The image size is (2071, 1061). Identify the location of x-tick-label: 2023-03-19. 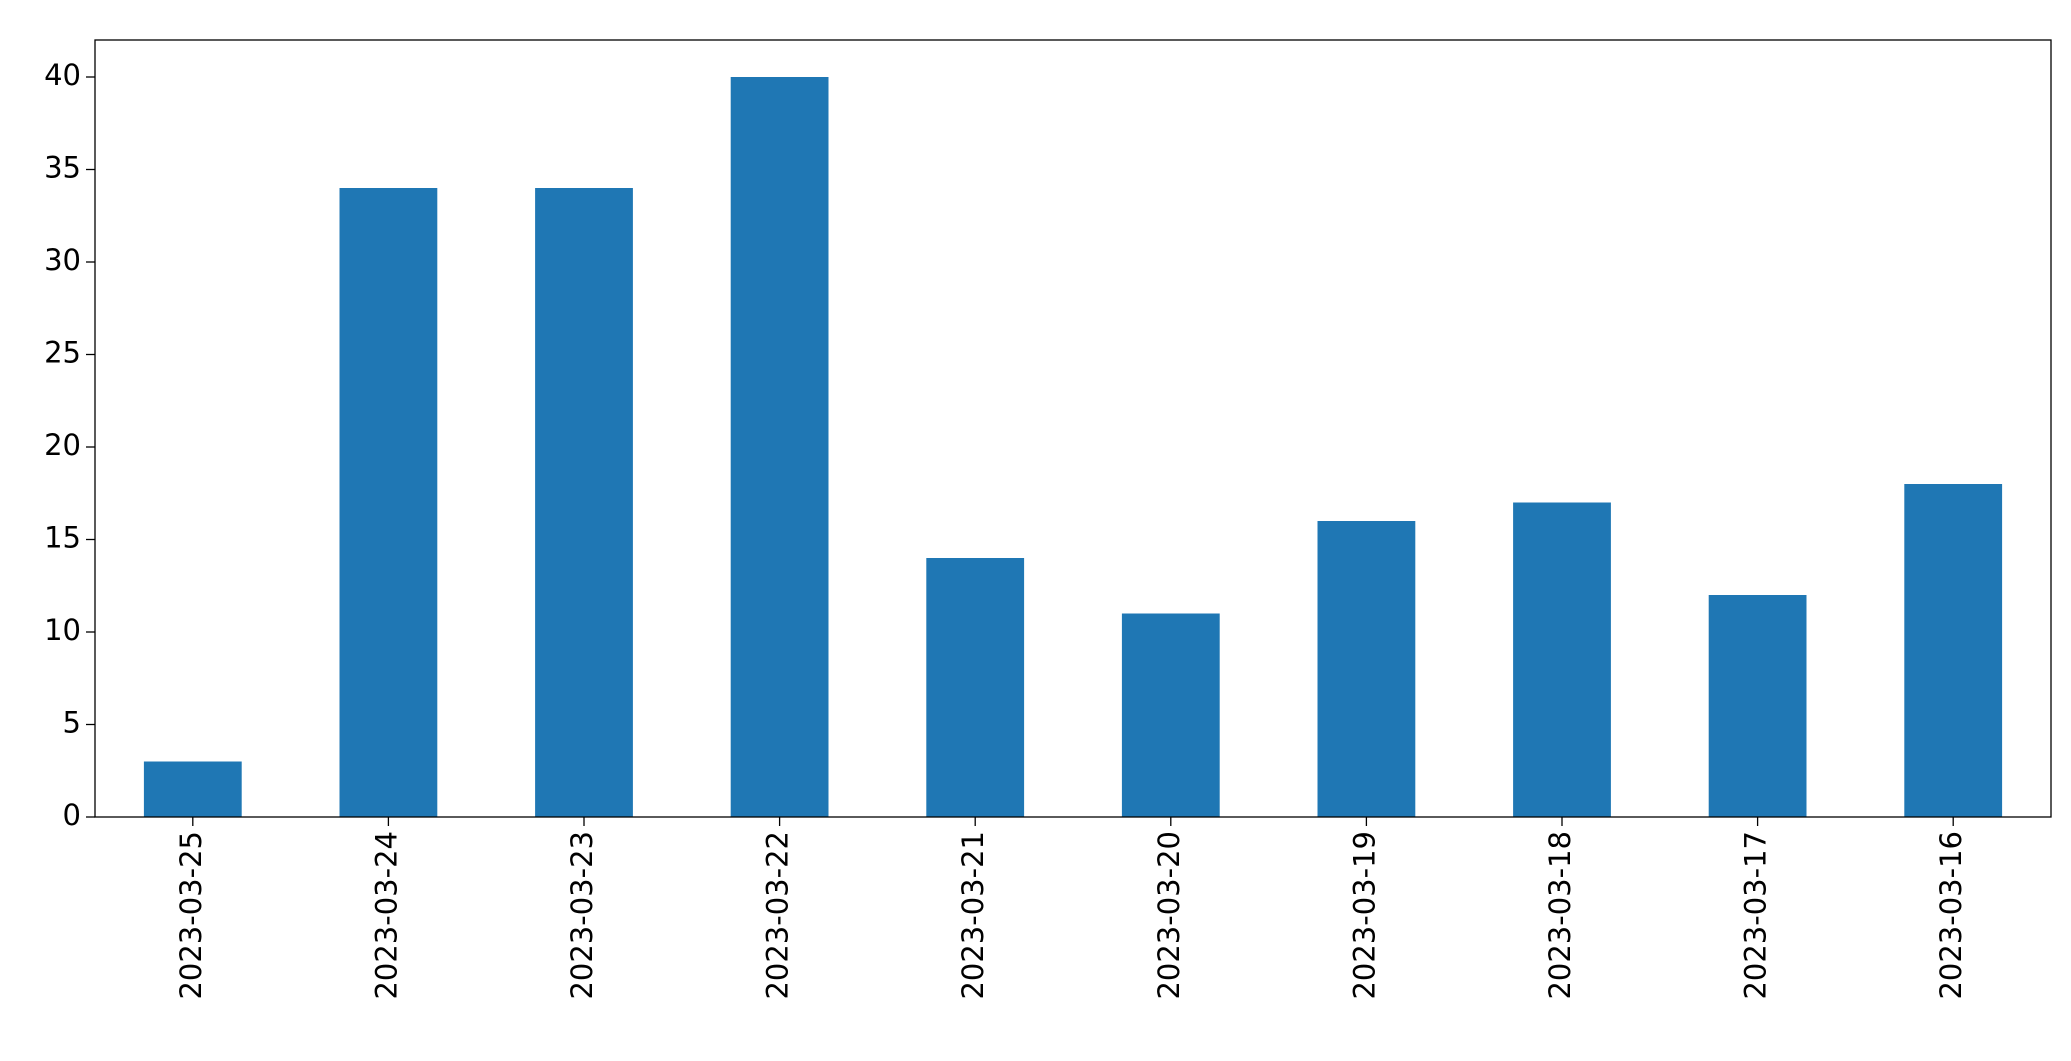
(1364, 915).